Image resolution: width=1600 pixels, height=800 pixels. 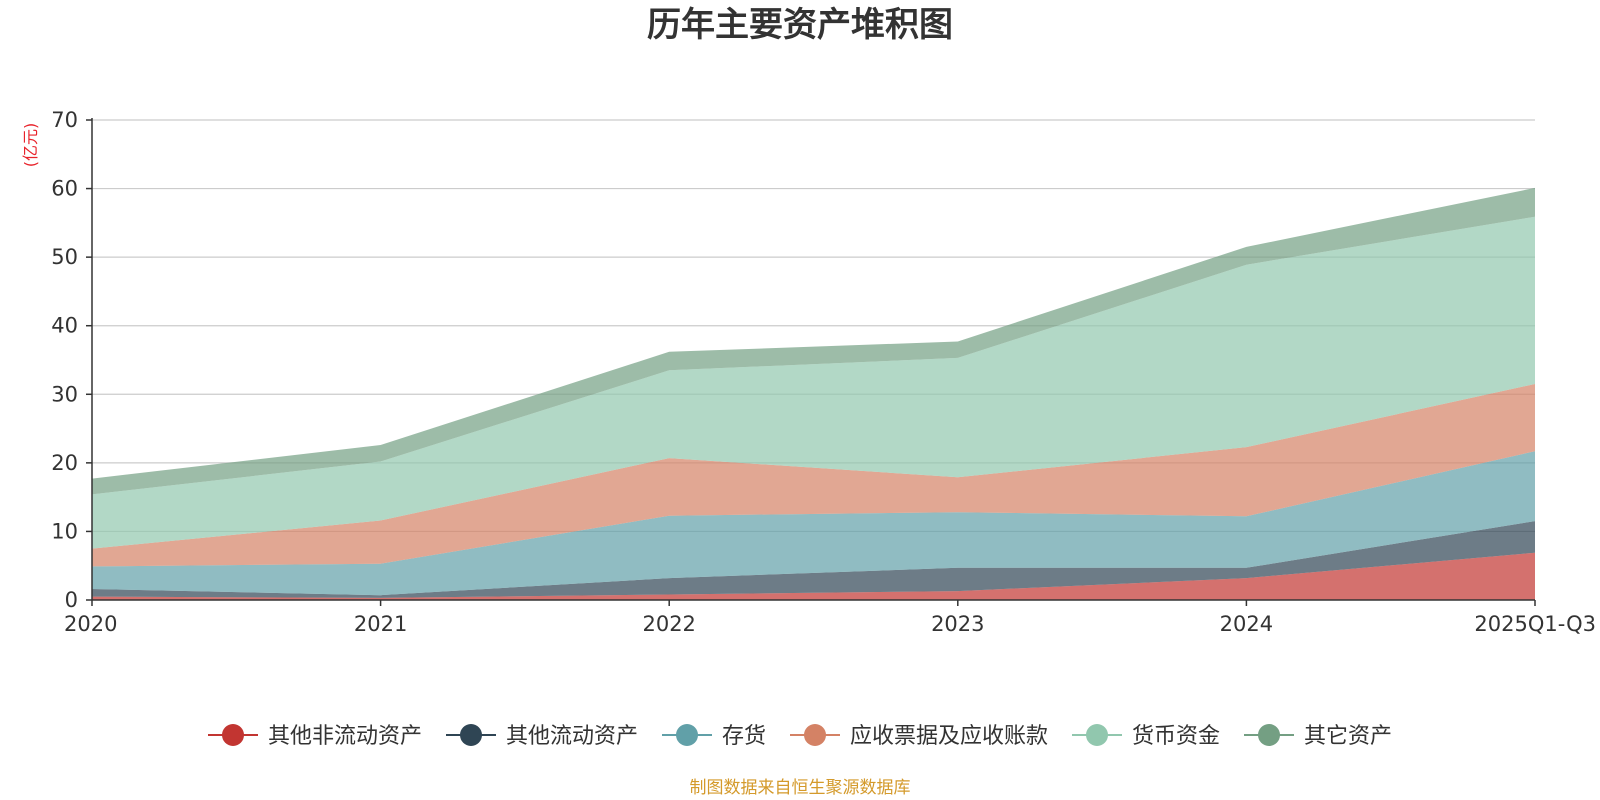 I want to click on legend-item-4: 应收票据及应收账款, so click(x=919, y=736).